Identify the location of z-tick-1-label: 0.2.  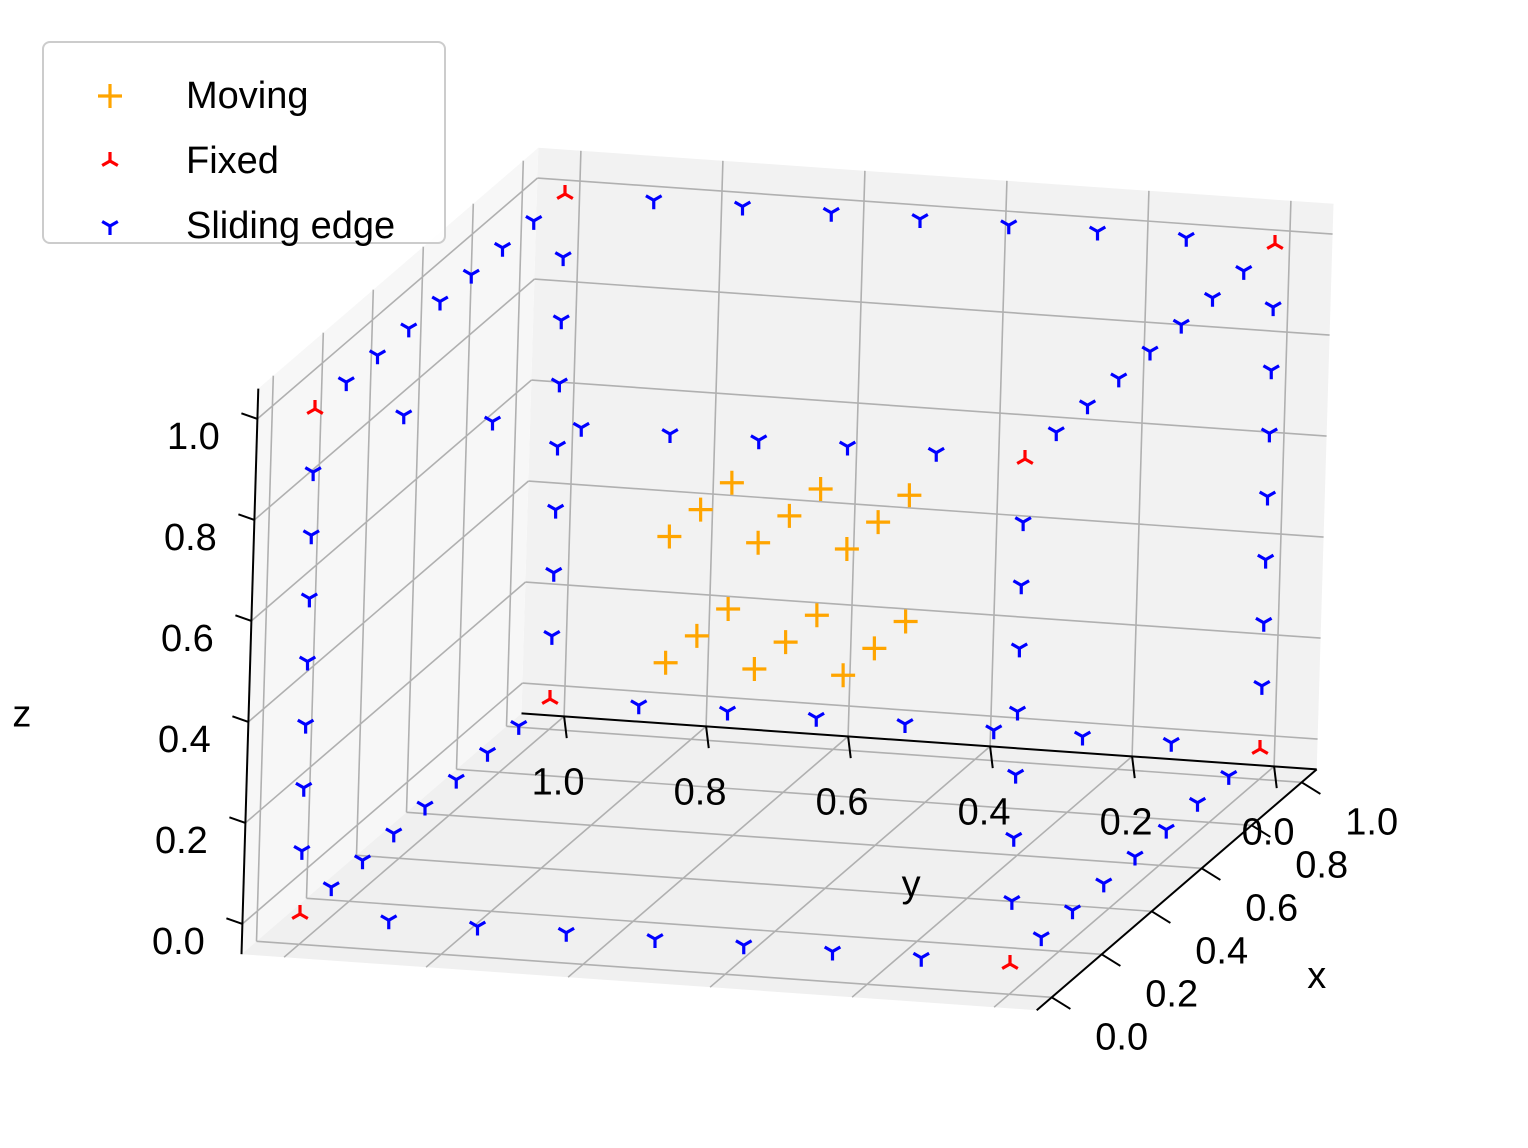
(181, 841).